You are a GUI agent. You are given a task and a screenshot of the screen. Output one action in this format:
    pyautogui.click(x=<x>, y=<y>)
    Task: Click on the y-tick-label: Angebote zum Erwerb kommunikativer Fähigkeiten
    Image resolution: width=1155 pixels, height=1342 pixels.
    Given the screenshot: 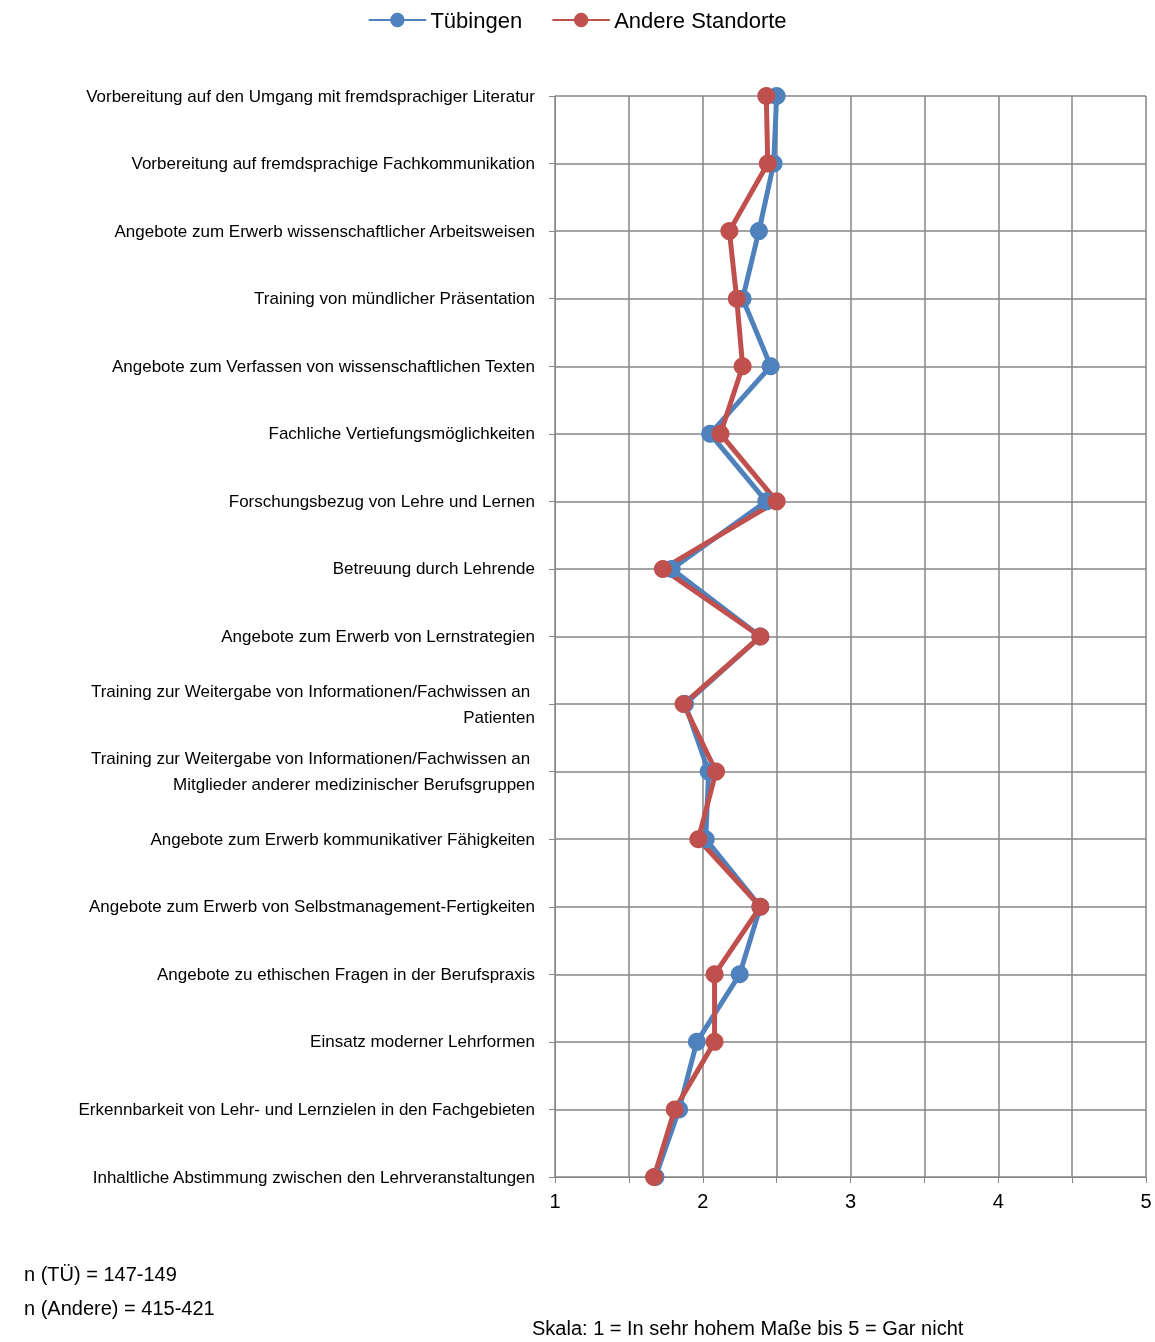 What is the action you would take?
    pyautogui.click(x=342, y=839)
    